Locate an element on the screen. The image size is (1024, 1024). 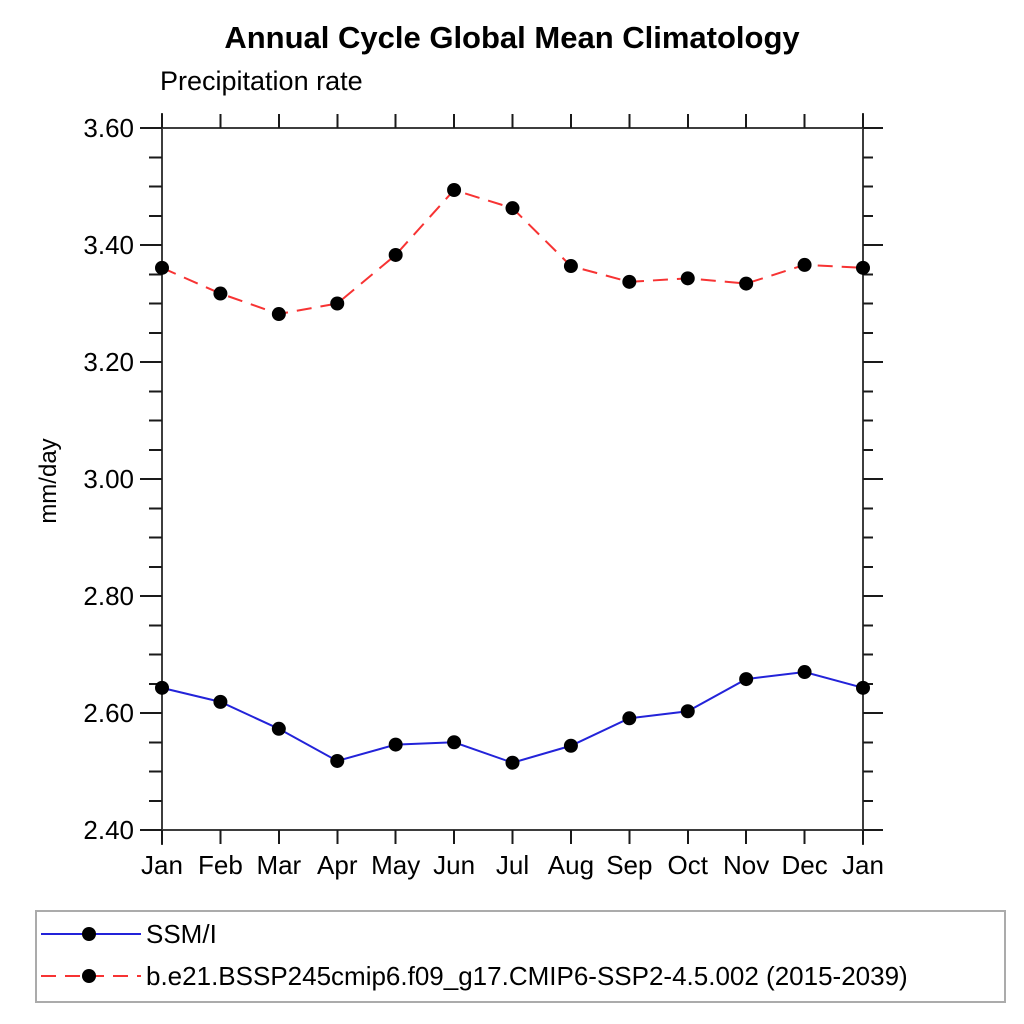
x-tick-label: Jun is located at coordinates (454, 865).